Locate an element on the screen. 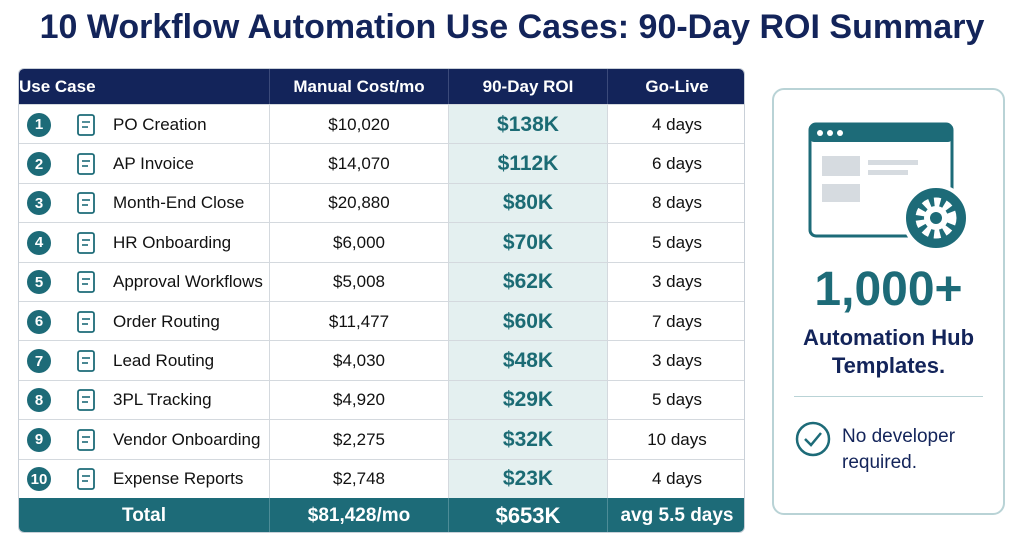 The height and width of the screenshot is (558, 1024). row-number: 4 is located at coordinates (39, 242).